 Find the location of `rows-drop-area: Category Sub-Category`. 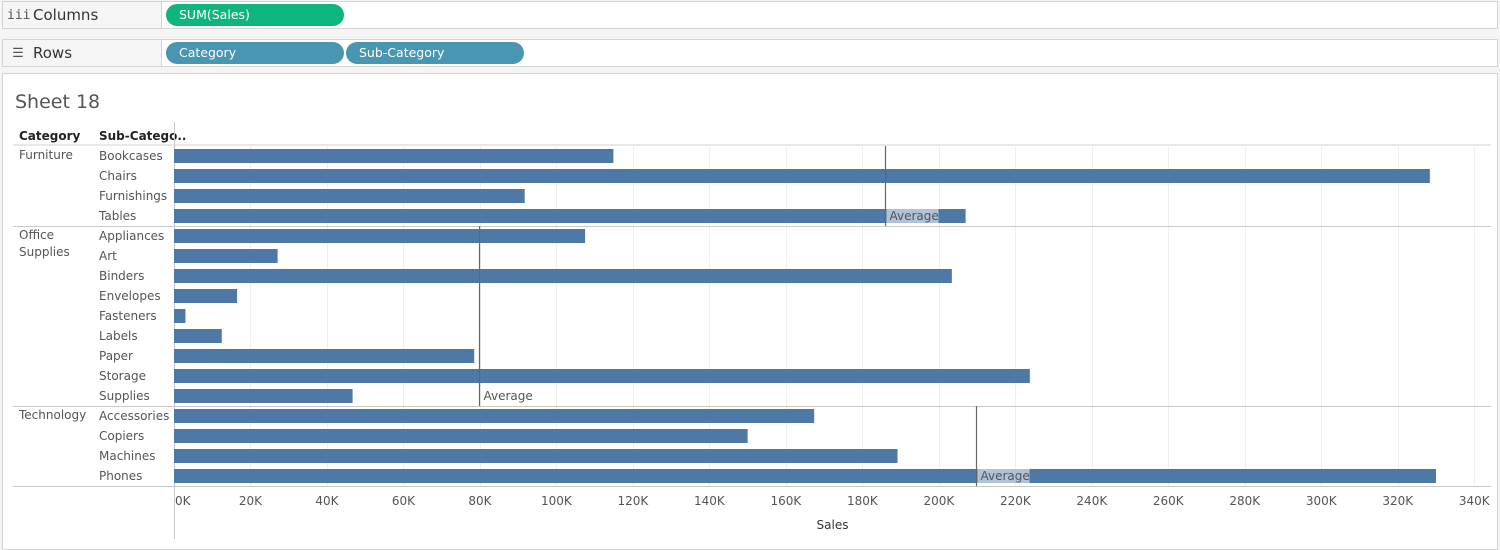

rows-drop-area: Category Sub-Category is located at coordinates (829, 53).